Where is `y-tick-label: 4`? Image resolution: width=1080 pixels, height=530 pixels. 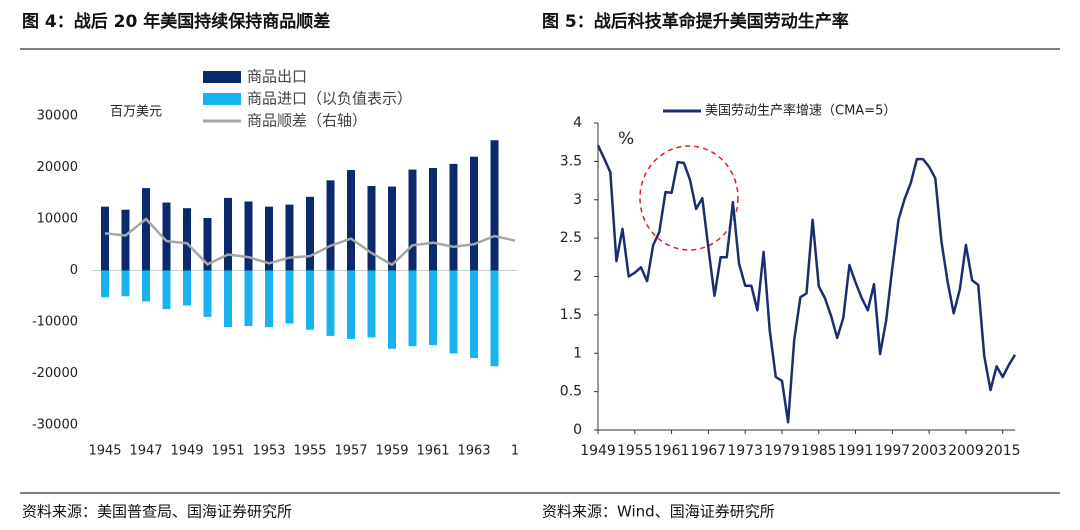 y-tick-label: 4 is located at coordinates (577, 123).